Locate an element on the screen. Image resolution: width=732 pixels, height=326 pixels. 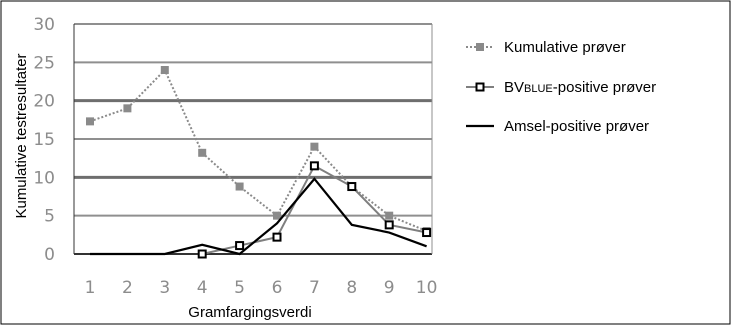
x-tick-label-3: 3 is located at coordinates (164, 288).